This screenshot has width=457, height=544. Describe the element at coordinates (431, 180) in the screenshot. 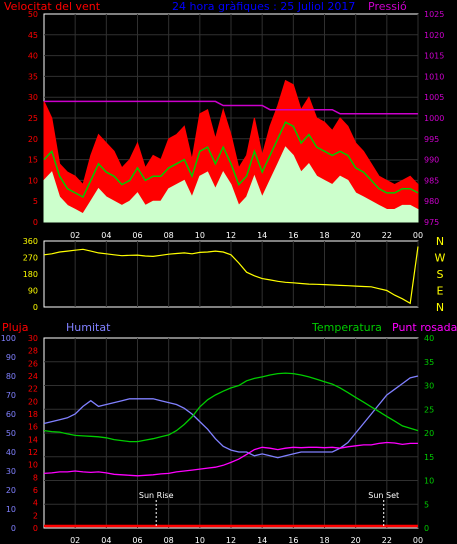

I see `pressure-tick-985: 985` at that location.